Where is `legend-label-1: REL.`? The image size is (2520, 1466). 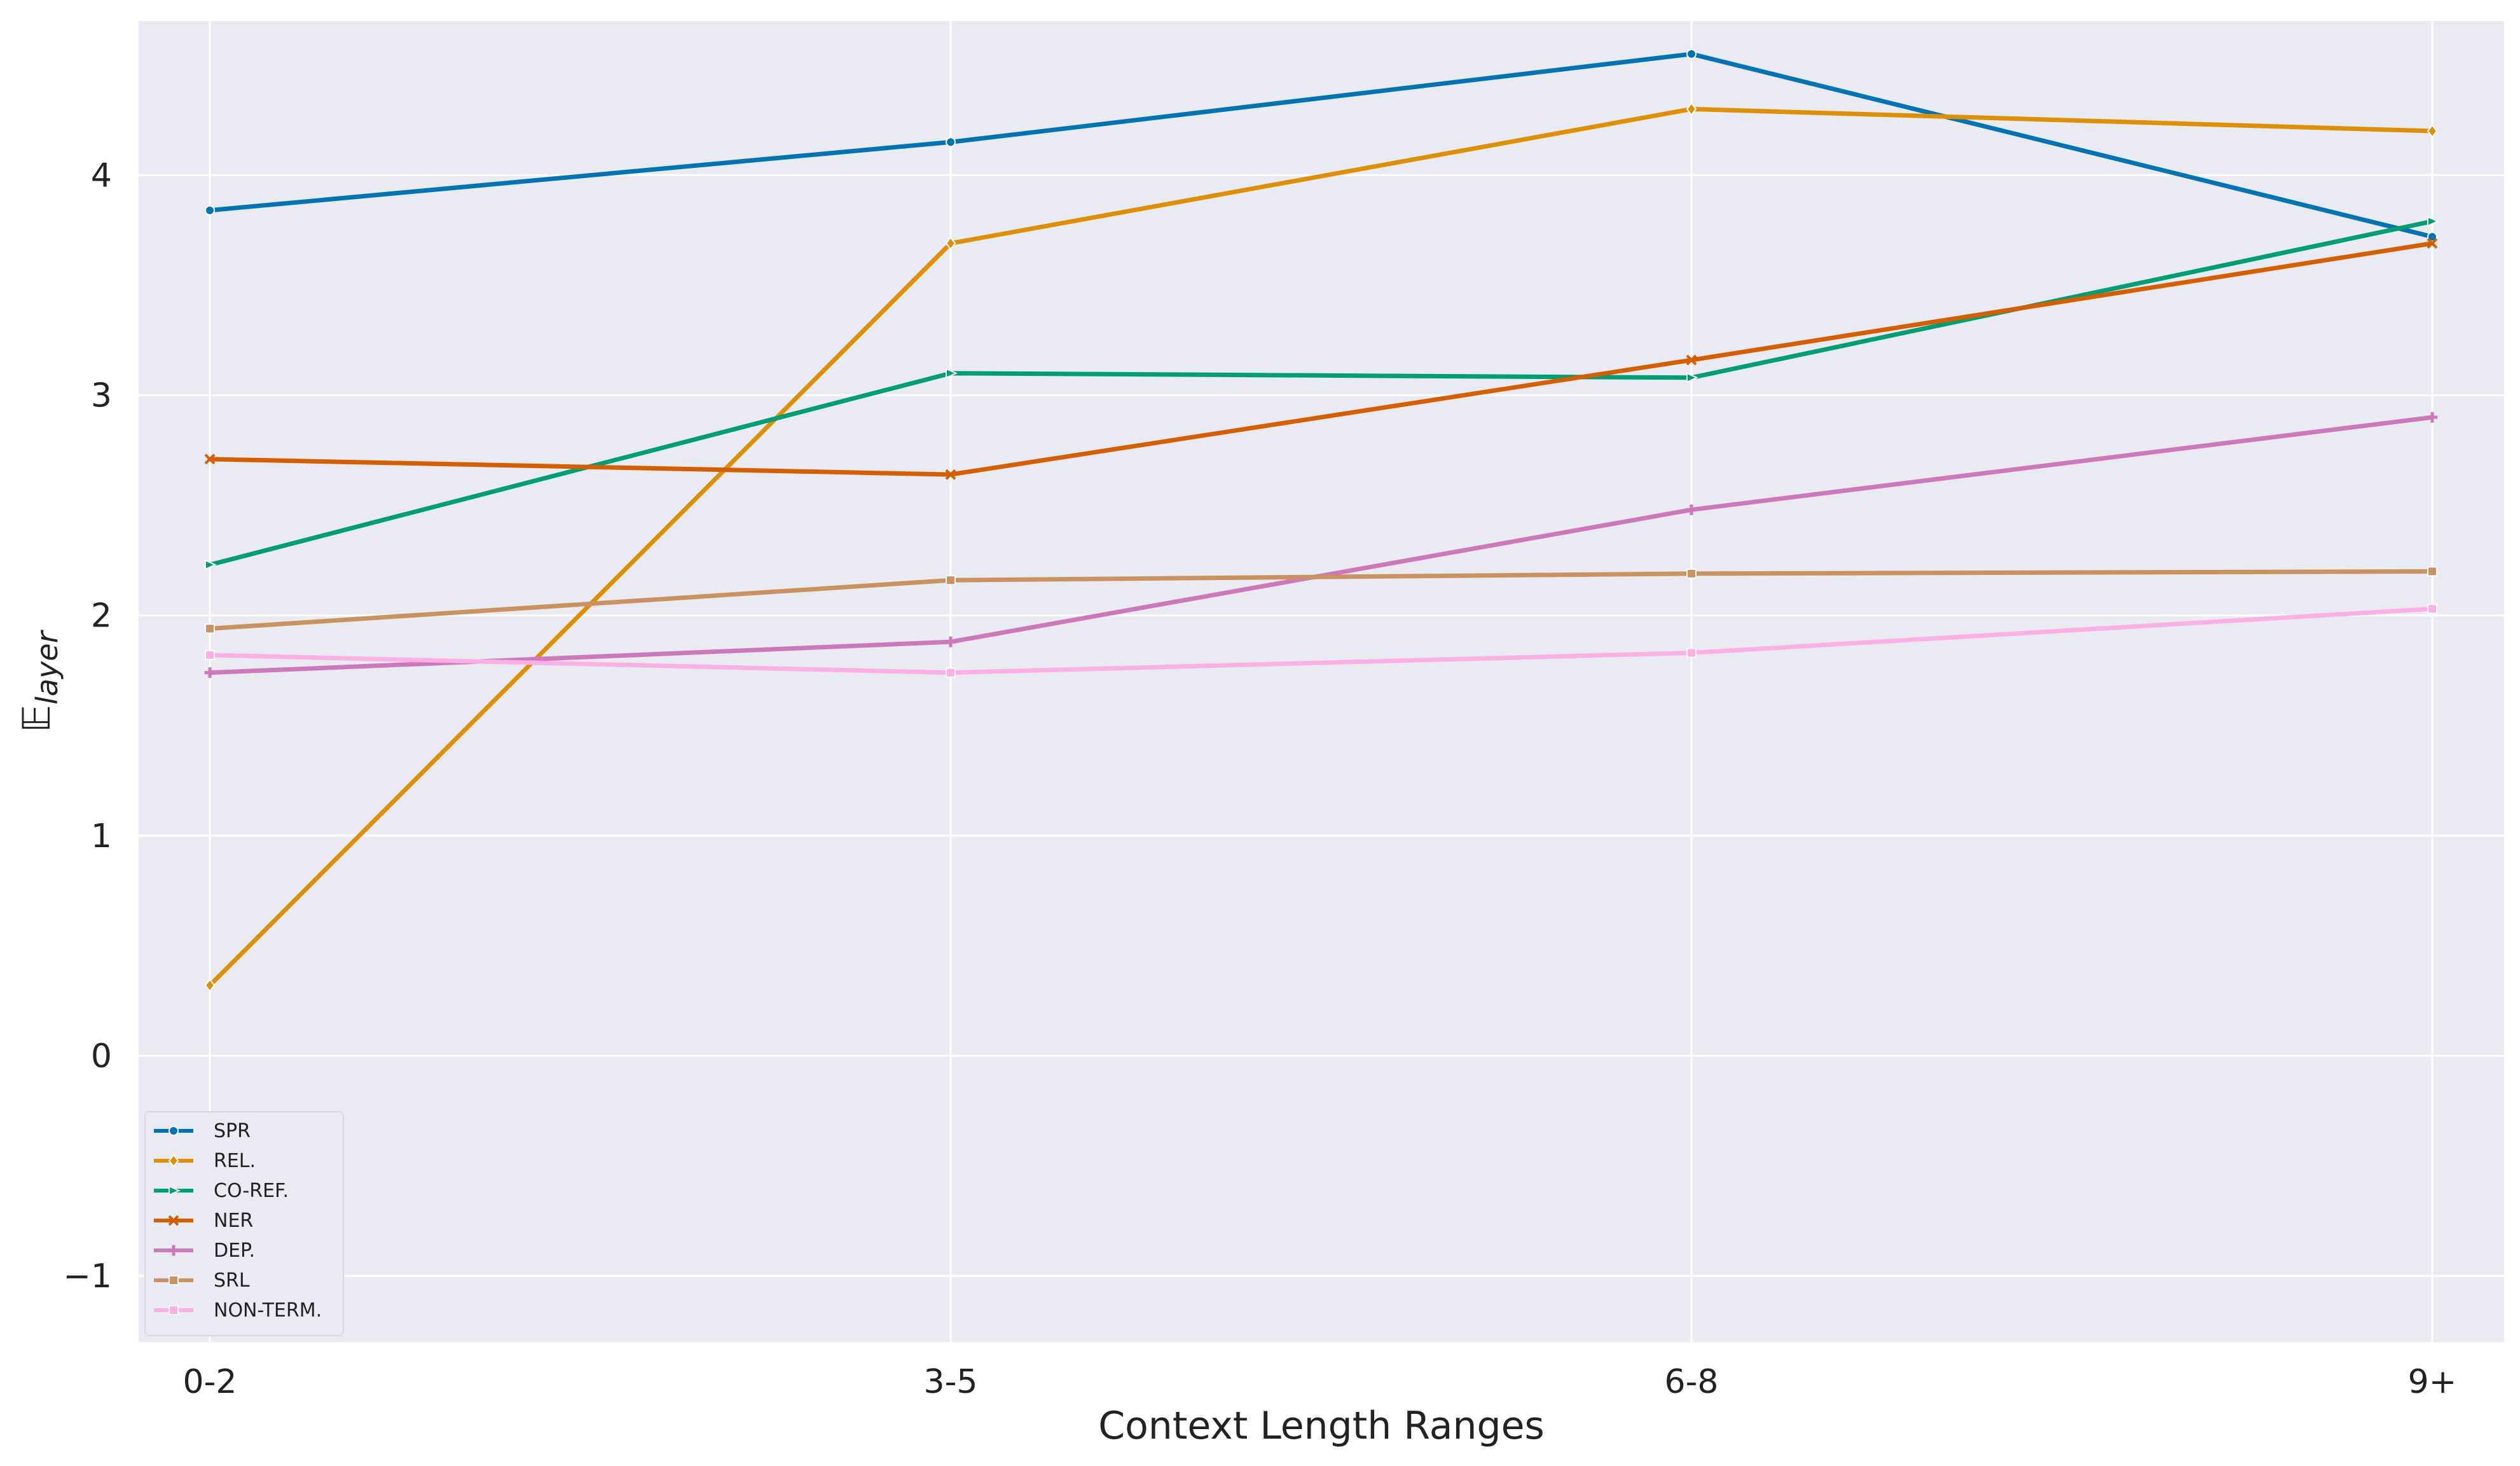 legend-label-1: REL. is located at coordinates (235, 1161).